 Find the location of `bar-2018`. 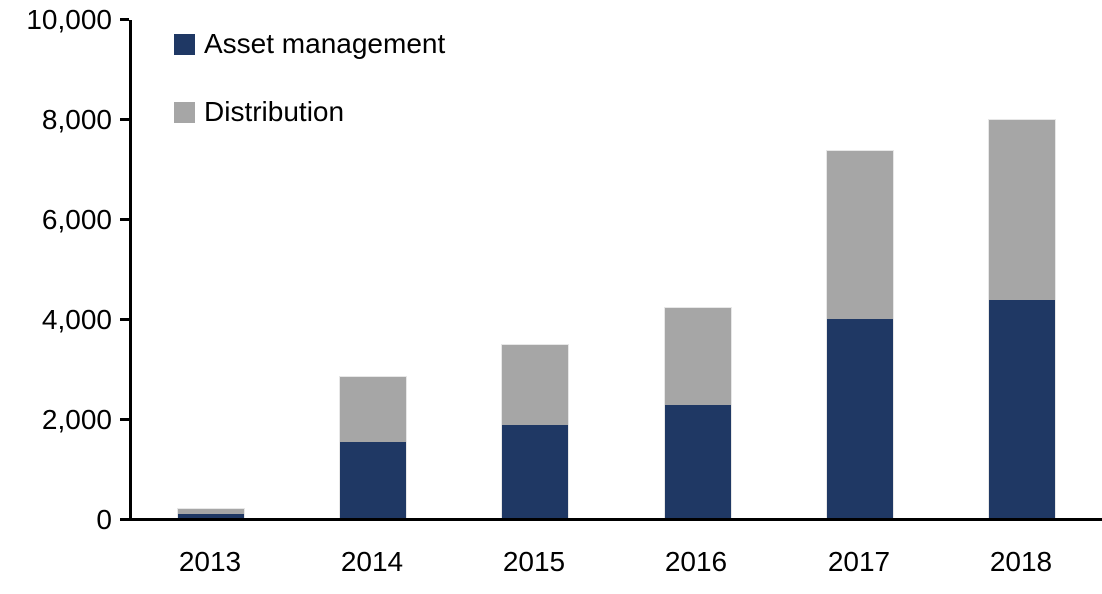

bar-2018 is located at coordinates (1022, 320).